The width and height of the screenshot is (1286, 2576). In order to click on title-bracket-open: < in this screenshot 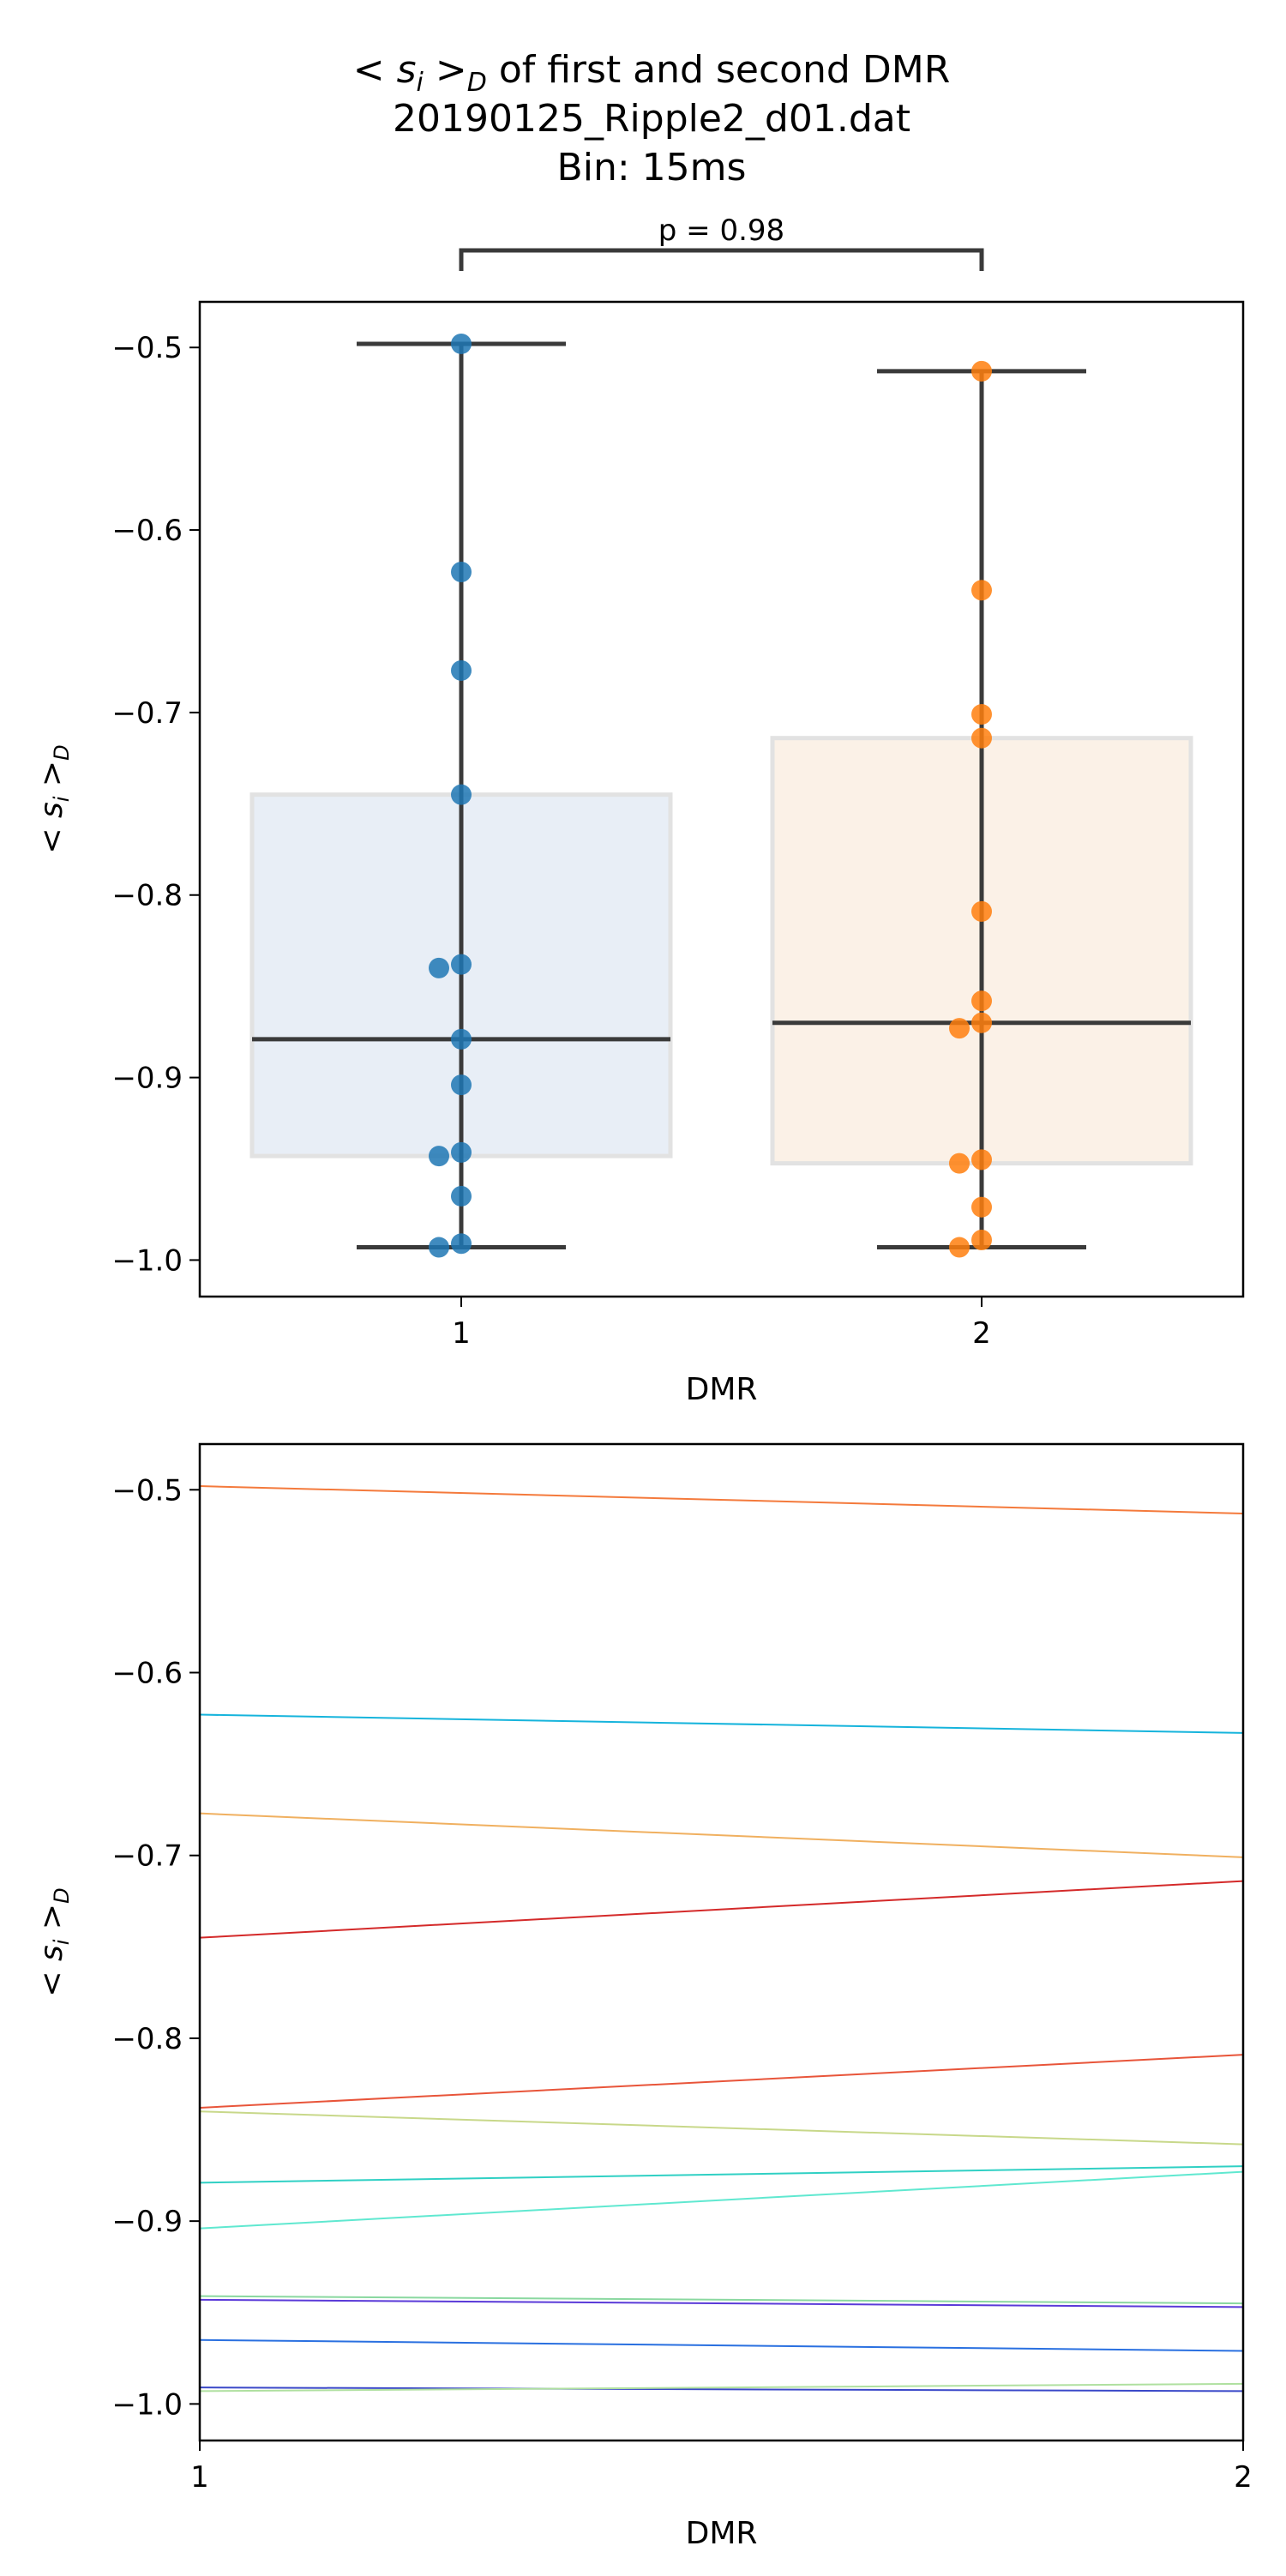, I will do `click(375, 70)`.